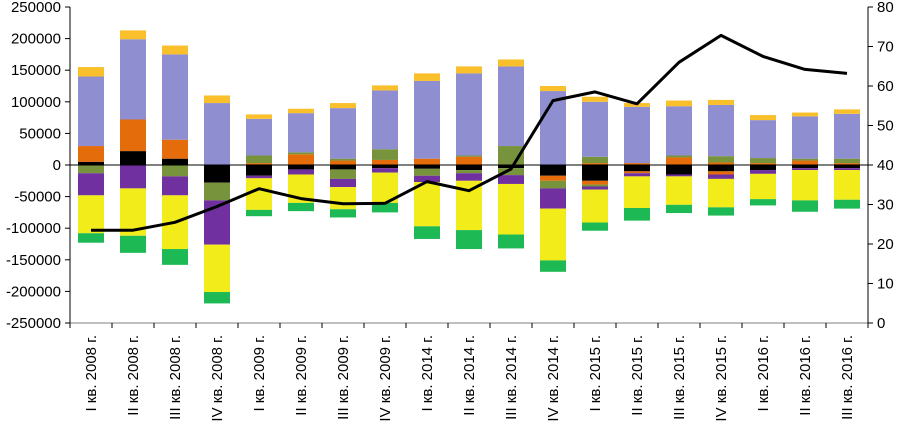  Describe the element at coordinates (427, 373) in the screenshot. I see `x-tick-label: I кв. 2014 г.` at that location.